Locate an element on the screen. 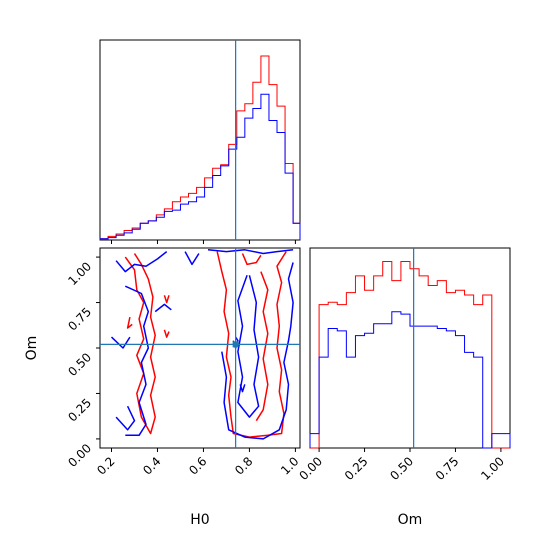  om-x-tick-label: 0.75 is located at coordinates (447, 468).